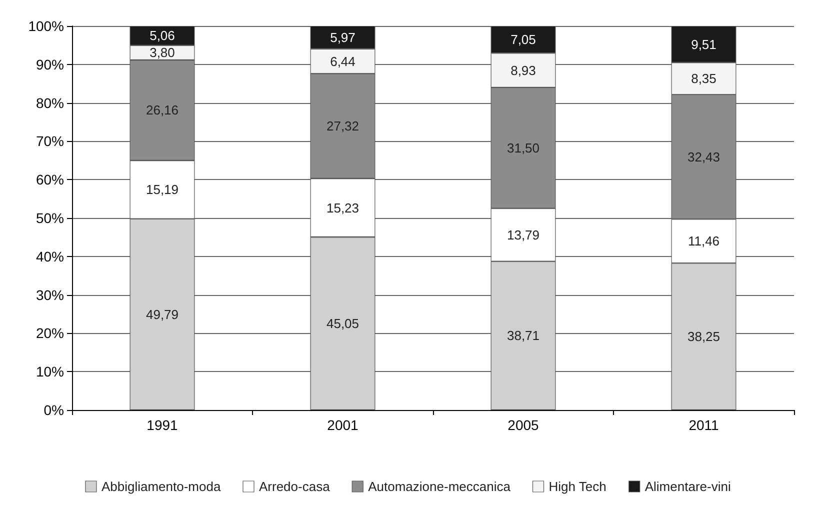 This screenshot has height=510, width=819. Describe the element at coordinates (162, 425) in the screenshot. I see `x-tick-label: 1991` at that location.